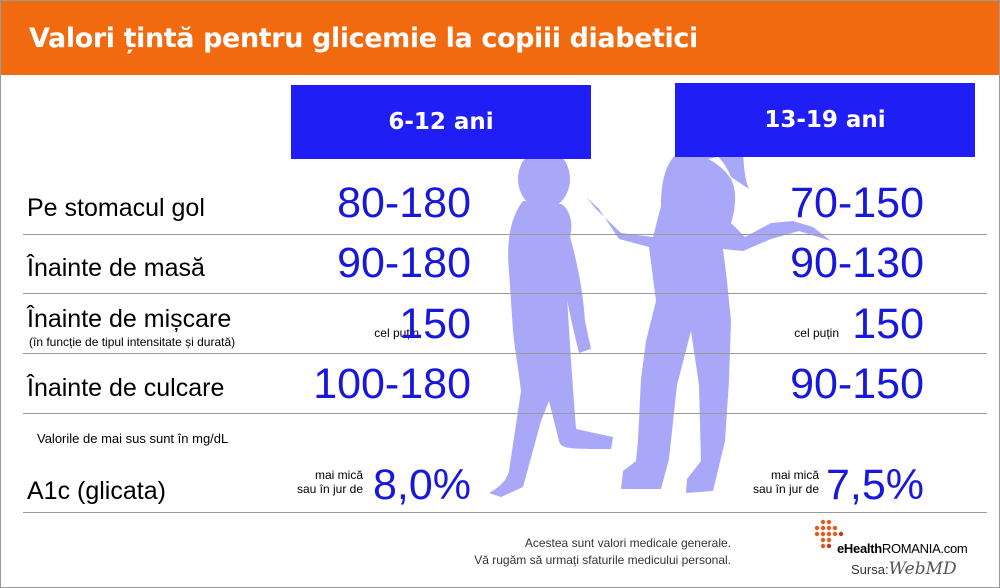  Describe the element at coordinates (857, 263) in the screenshot. I see `value-before-meal-13-19: 90-130` at that location.